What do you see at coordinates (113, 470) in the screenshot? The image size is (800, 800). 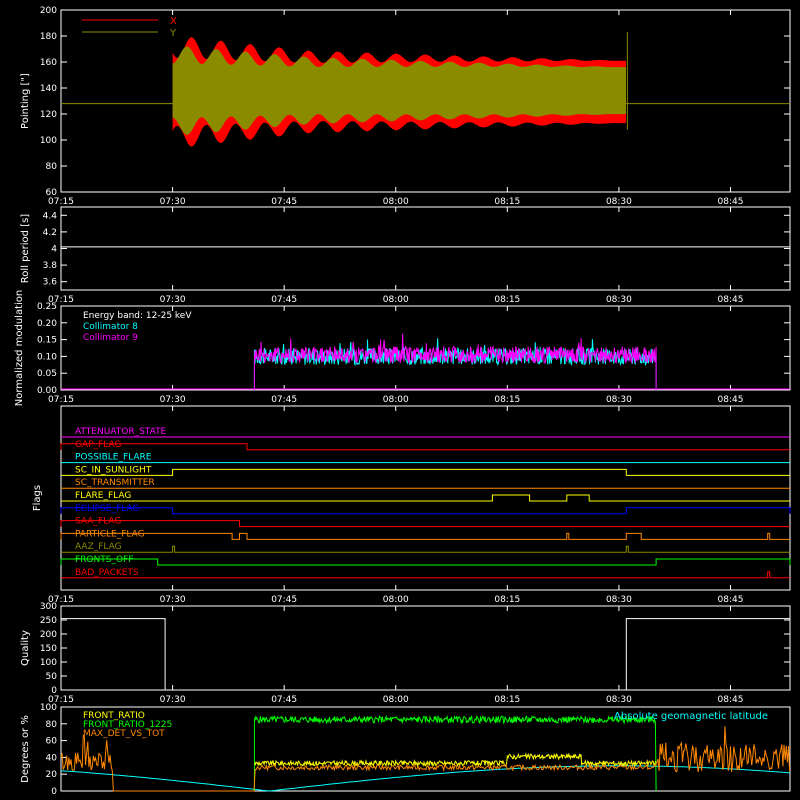 I see `flag-label-sc-in-sunlight: SC_IN_SUNLIGHT` at bounding box center [113, 470].